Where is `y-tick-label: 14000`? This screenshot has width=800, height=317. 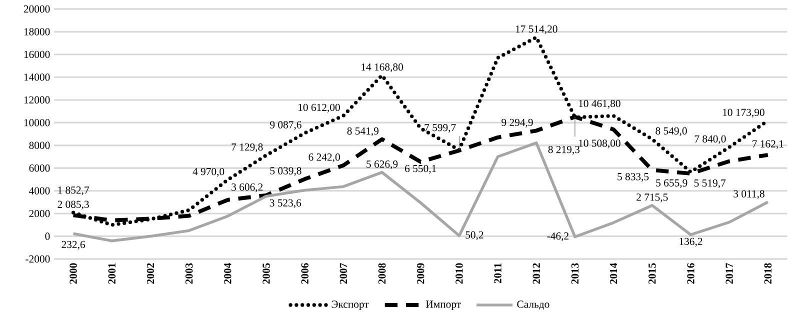 y-tick-label: 14000 is located at coordinates (37, 77).